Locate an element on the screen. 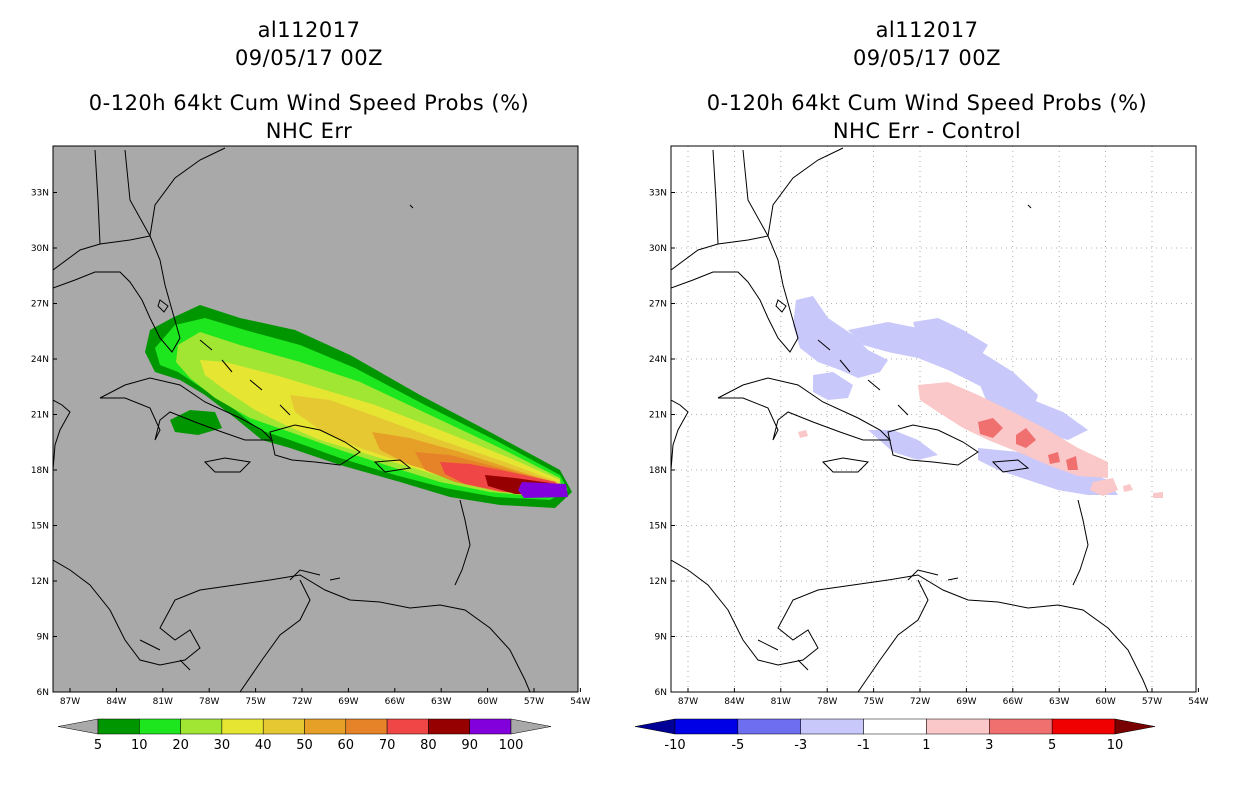 The height and width of the screenshot is (800, 1236). product-title: 0-120h 64kt Cum Wind Speed Probs (%) is located at coordinates (309, 103).